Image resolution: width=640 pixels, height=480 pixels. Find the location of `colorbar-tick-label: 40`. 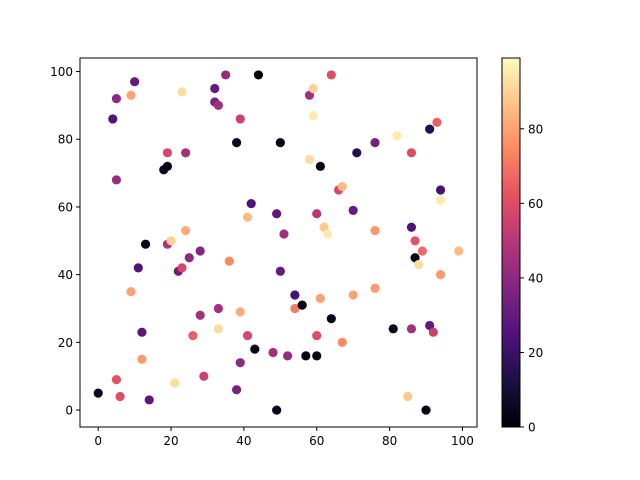

colorbar-tick-label: 40 is located at coordinates (535, 278).